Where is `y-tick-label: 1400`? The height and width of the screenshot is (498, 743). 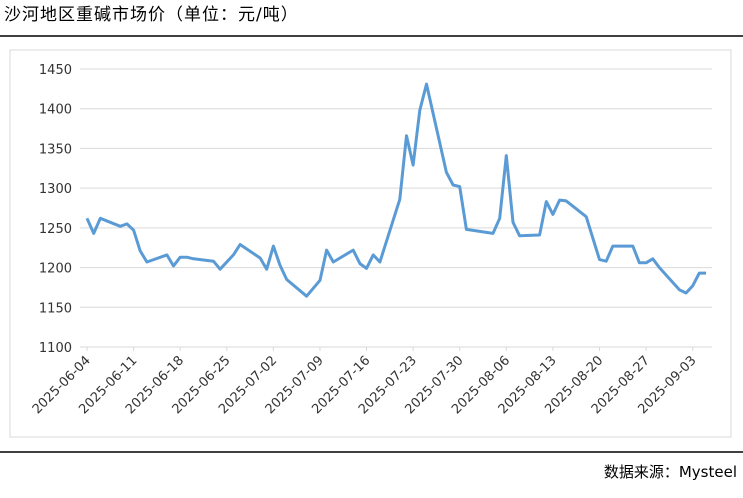
y-tick-label: 1400 is located at coordinates (55, 110).